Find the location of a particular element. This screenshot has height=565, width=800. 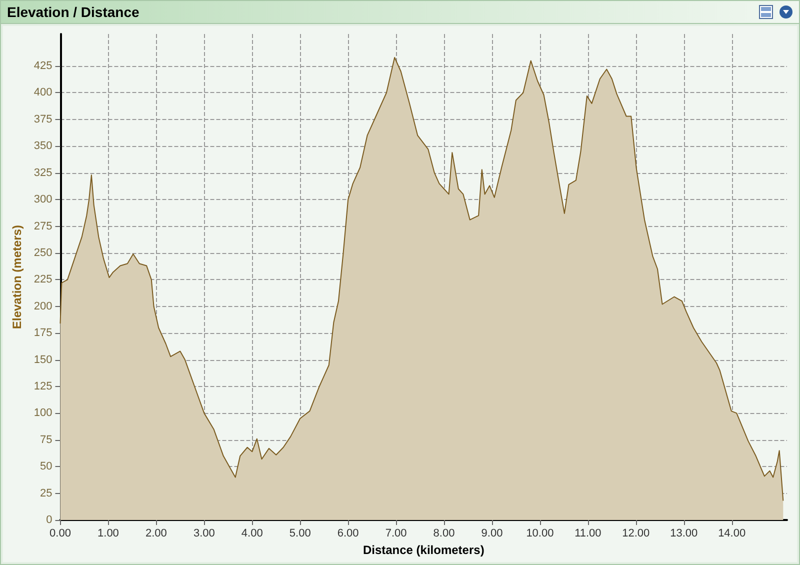

x-tick-label: 10.00 is located at coordinates (540, 534).